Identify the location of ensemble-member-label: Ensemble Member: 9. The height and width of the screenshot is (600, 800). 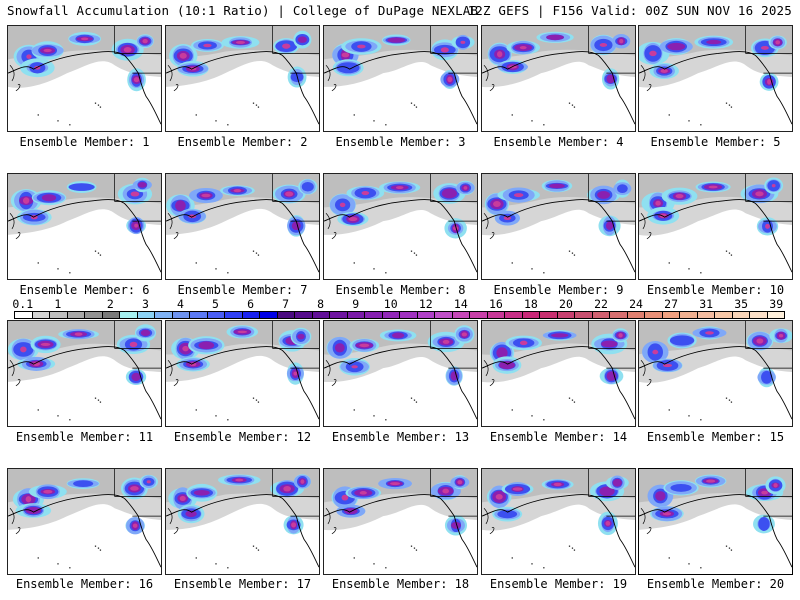
(558, 290).